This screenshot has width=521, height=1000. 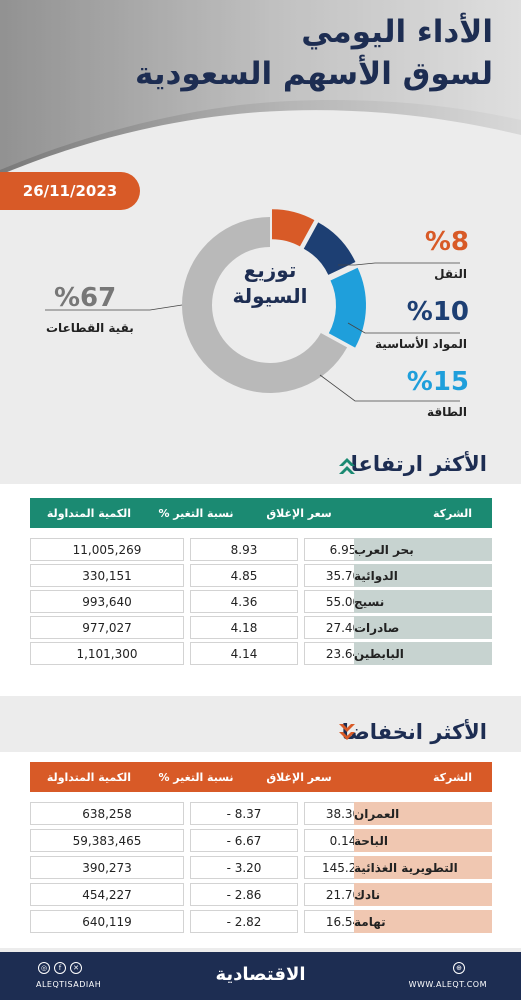 What do you see at coordinates (244, 549) in the screenshot?
I see `change-cell: 8.93` at bounding box center [244, 549].